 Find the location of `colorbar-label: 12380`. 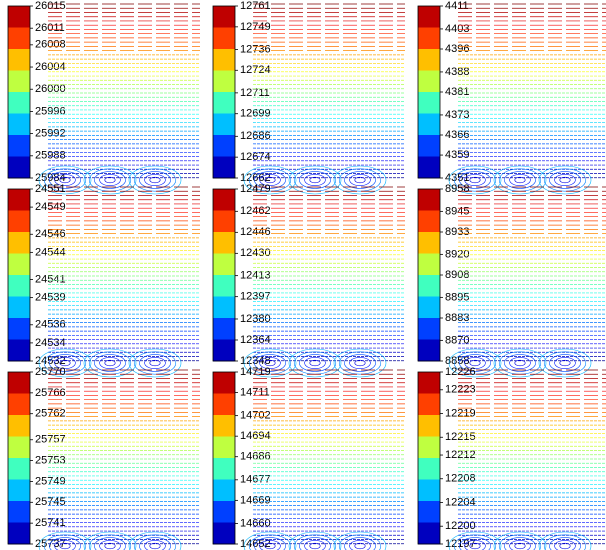

colorbar-label: 12380 is located at coordinates (255, 319).